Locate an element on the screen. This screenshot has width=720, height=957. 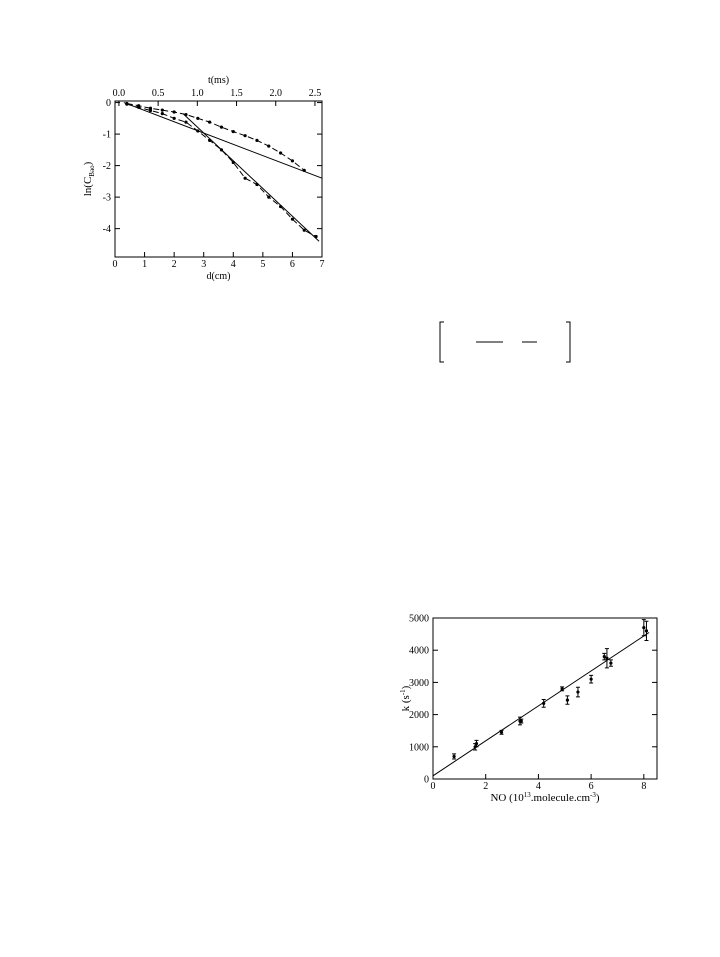
y-axis-label: k (s-1) is located at coordinates (405, 698).